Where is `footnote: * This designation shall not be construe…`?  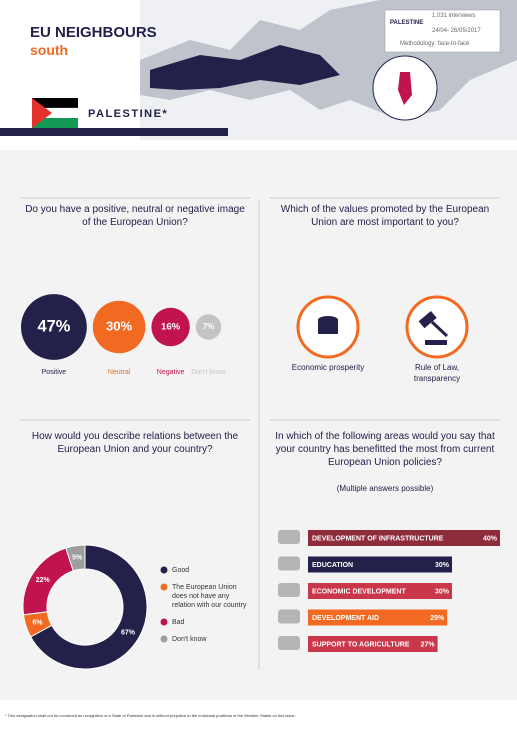
footnote: * This designation shall not be construe… is located at coordinates (150, 715).